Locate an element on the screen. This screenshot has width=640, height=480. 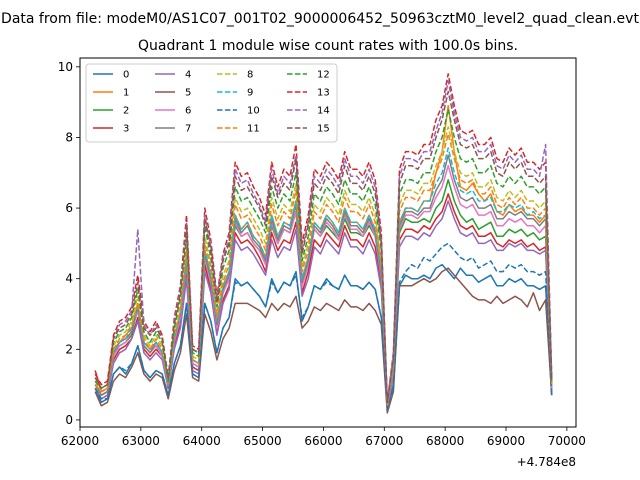
legend-label: 0 is located at coordinates (126, 75).